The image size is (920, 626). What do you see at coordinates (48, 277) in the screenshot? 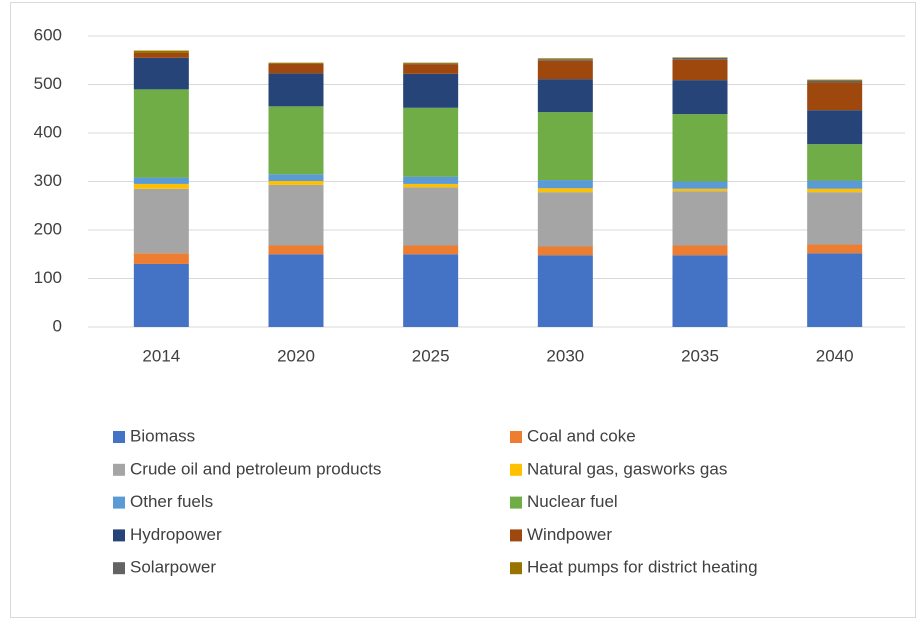
I see `y-tick-label: 100` at bounding box center [48, 277].